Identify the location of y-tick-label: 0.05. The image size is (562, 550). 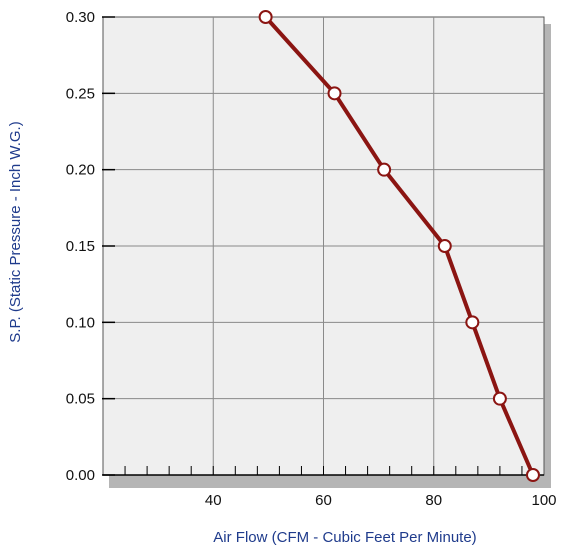
(80, 399).